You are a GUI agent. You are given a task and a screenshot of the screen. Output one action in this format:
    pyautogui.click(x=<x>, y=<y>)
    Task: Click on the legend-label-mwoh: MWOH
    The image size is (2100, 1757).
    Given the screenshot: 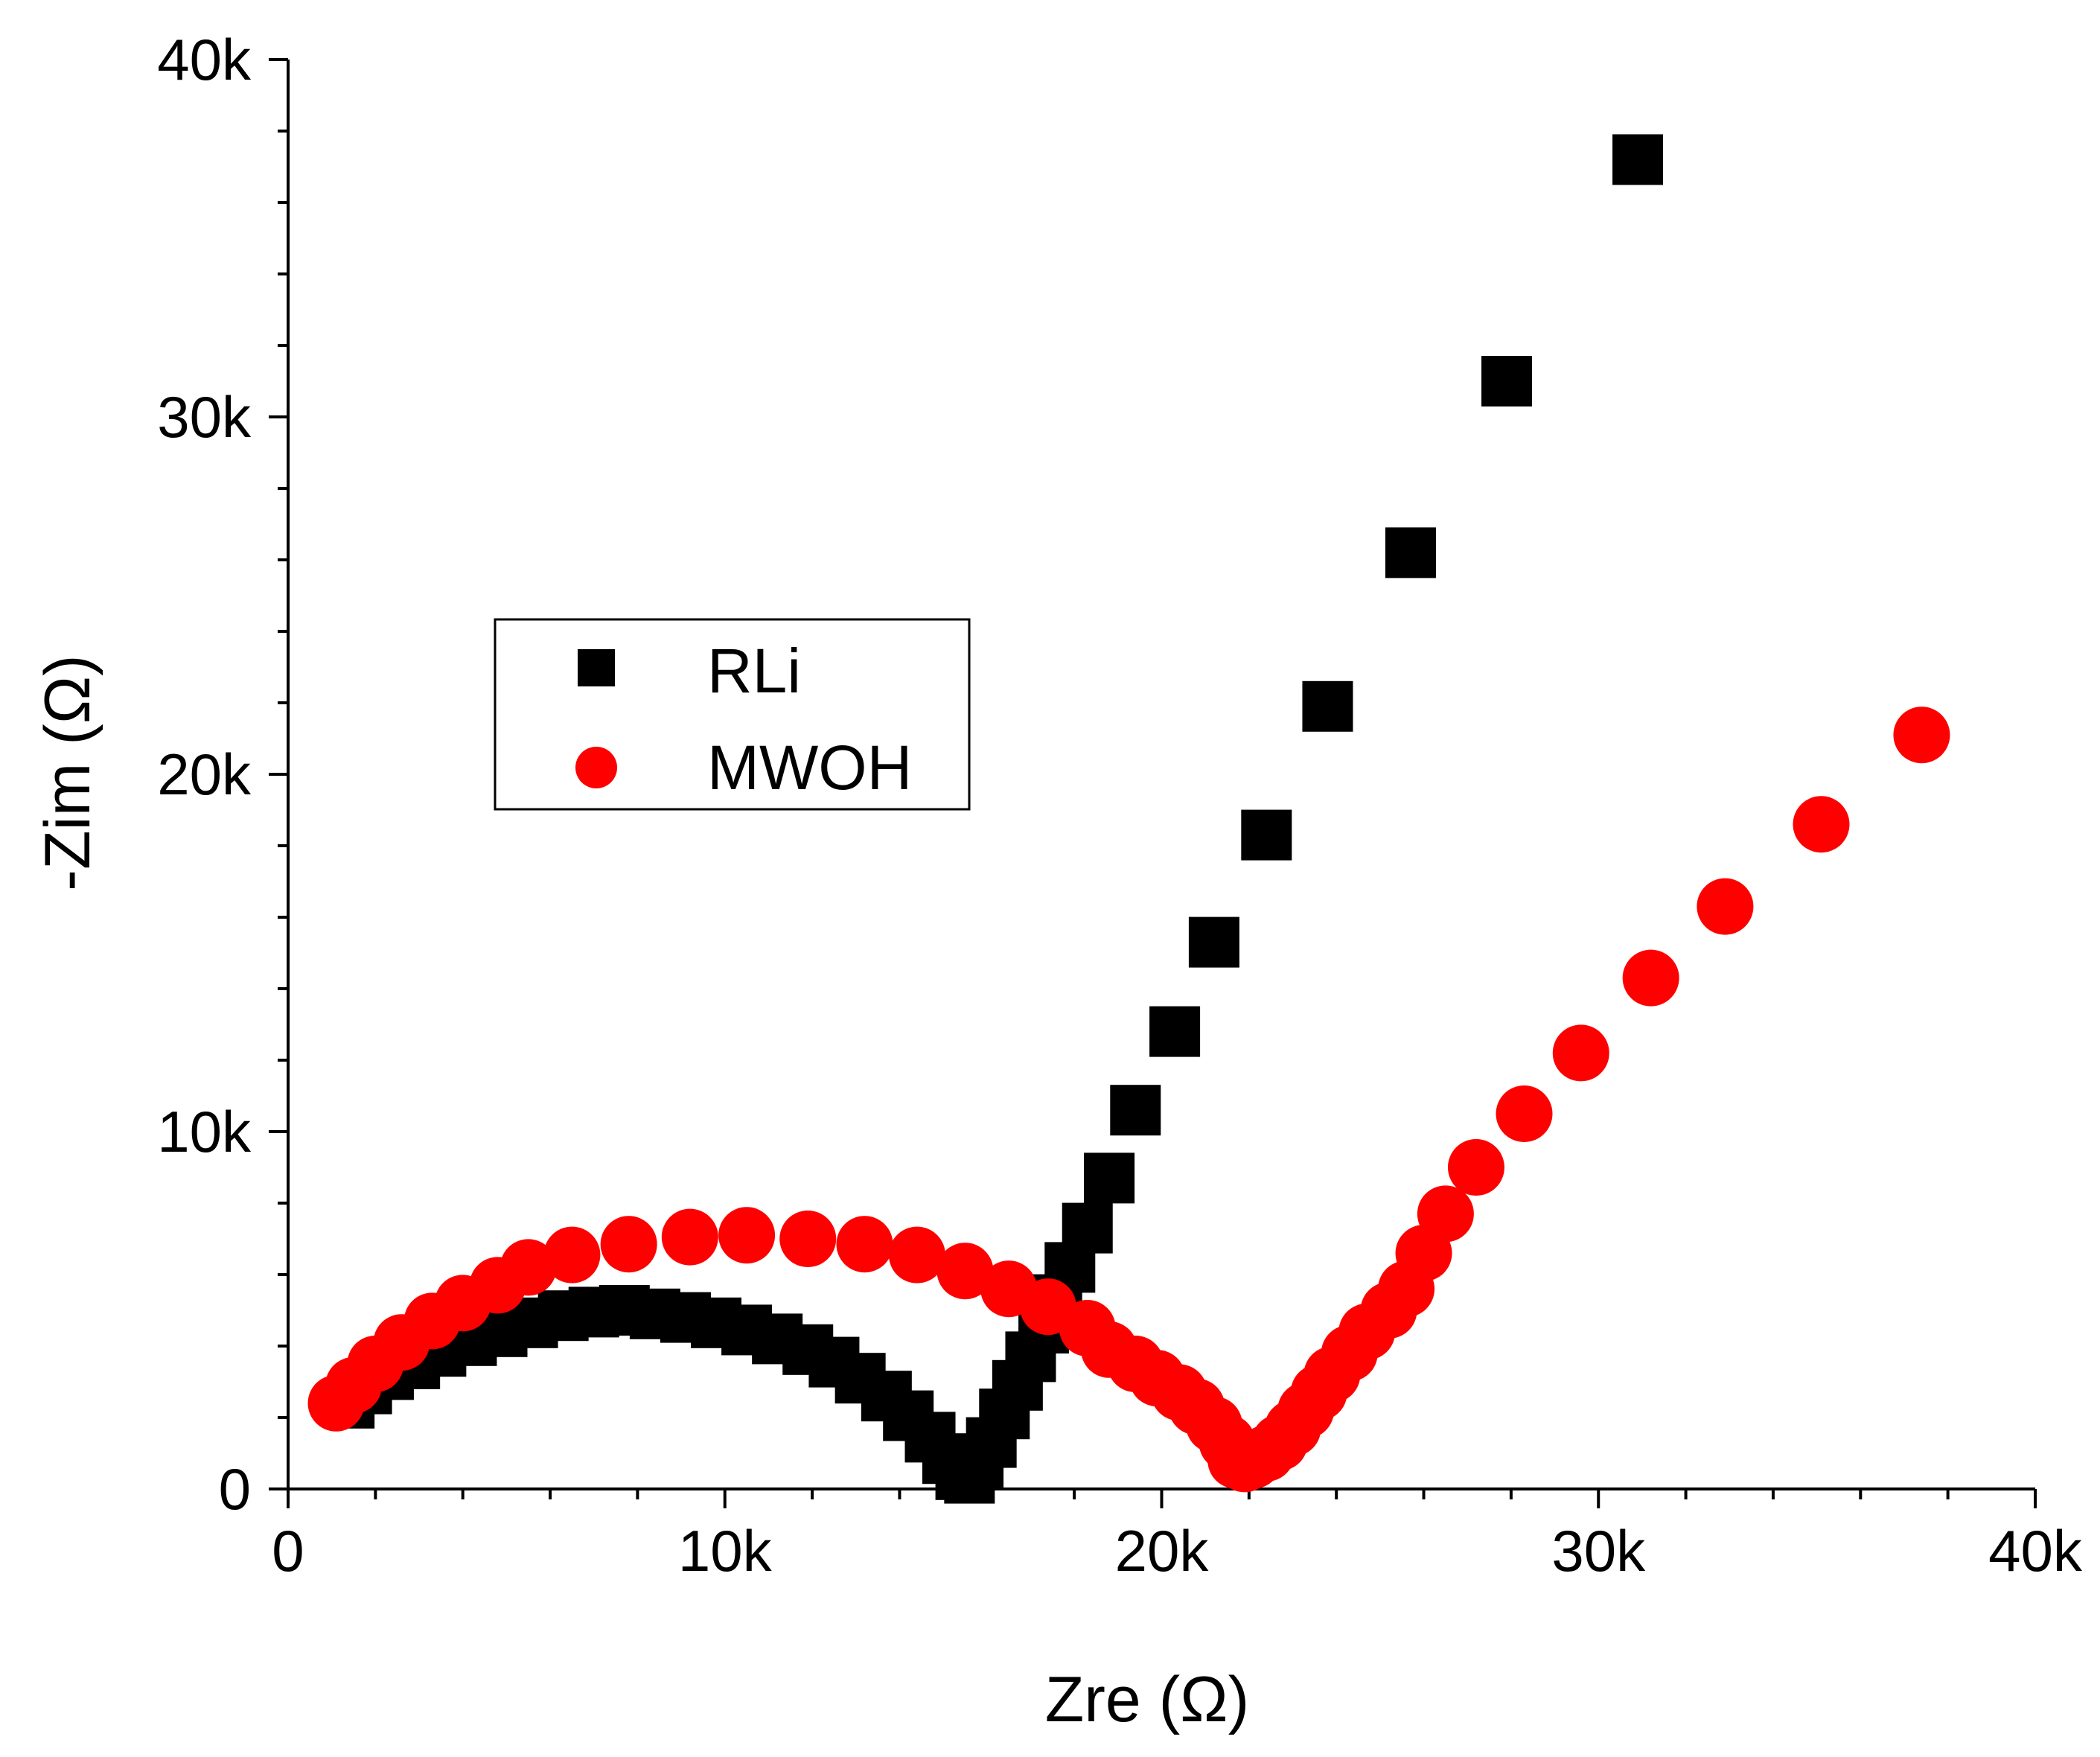 What is the action you would take?
    pyautogui.click(x=809, y=768)
    